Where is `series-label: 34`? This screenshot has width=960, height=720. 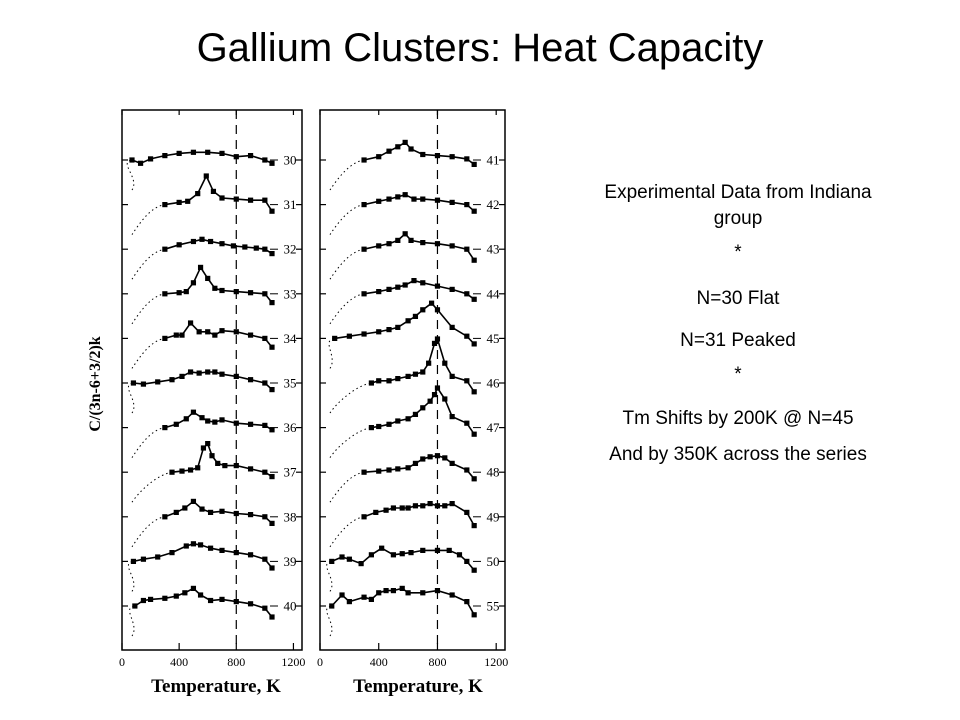 series-label: 34 is located at coordinates (291, 338).